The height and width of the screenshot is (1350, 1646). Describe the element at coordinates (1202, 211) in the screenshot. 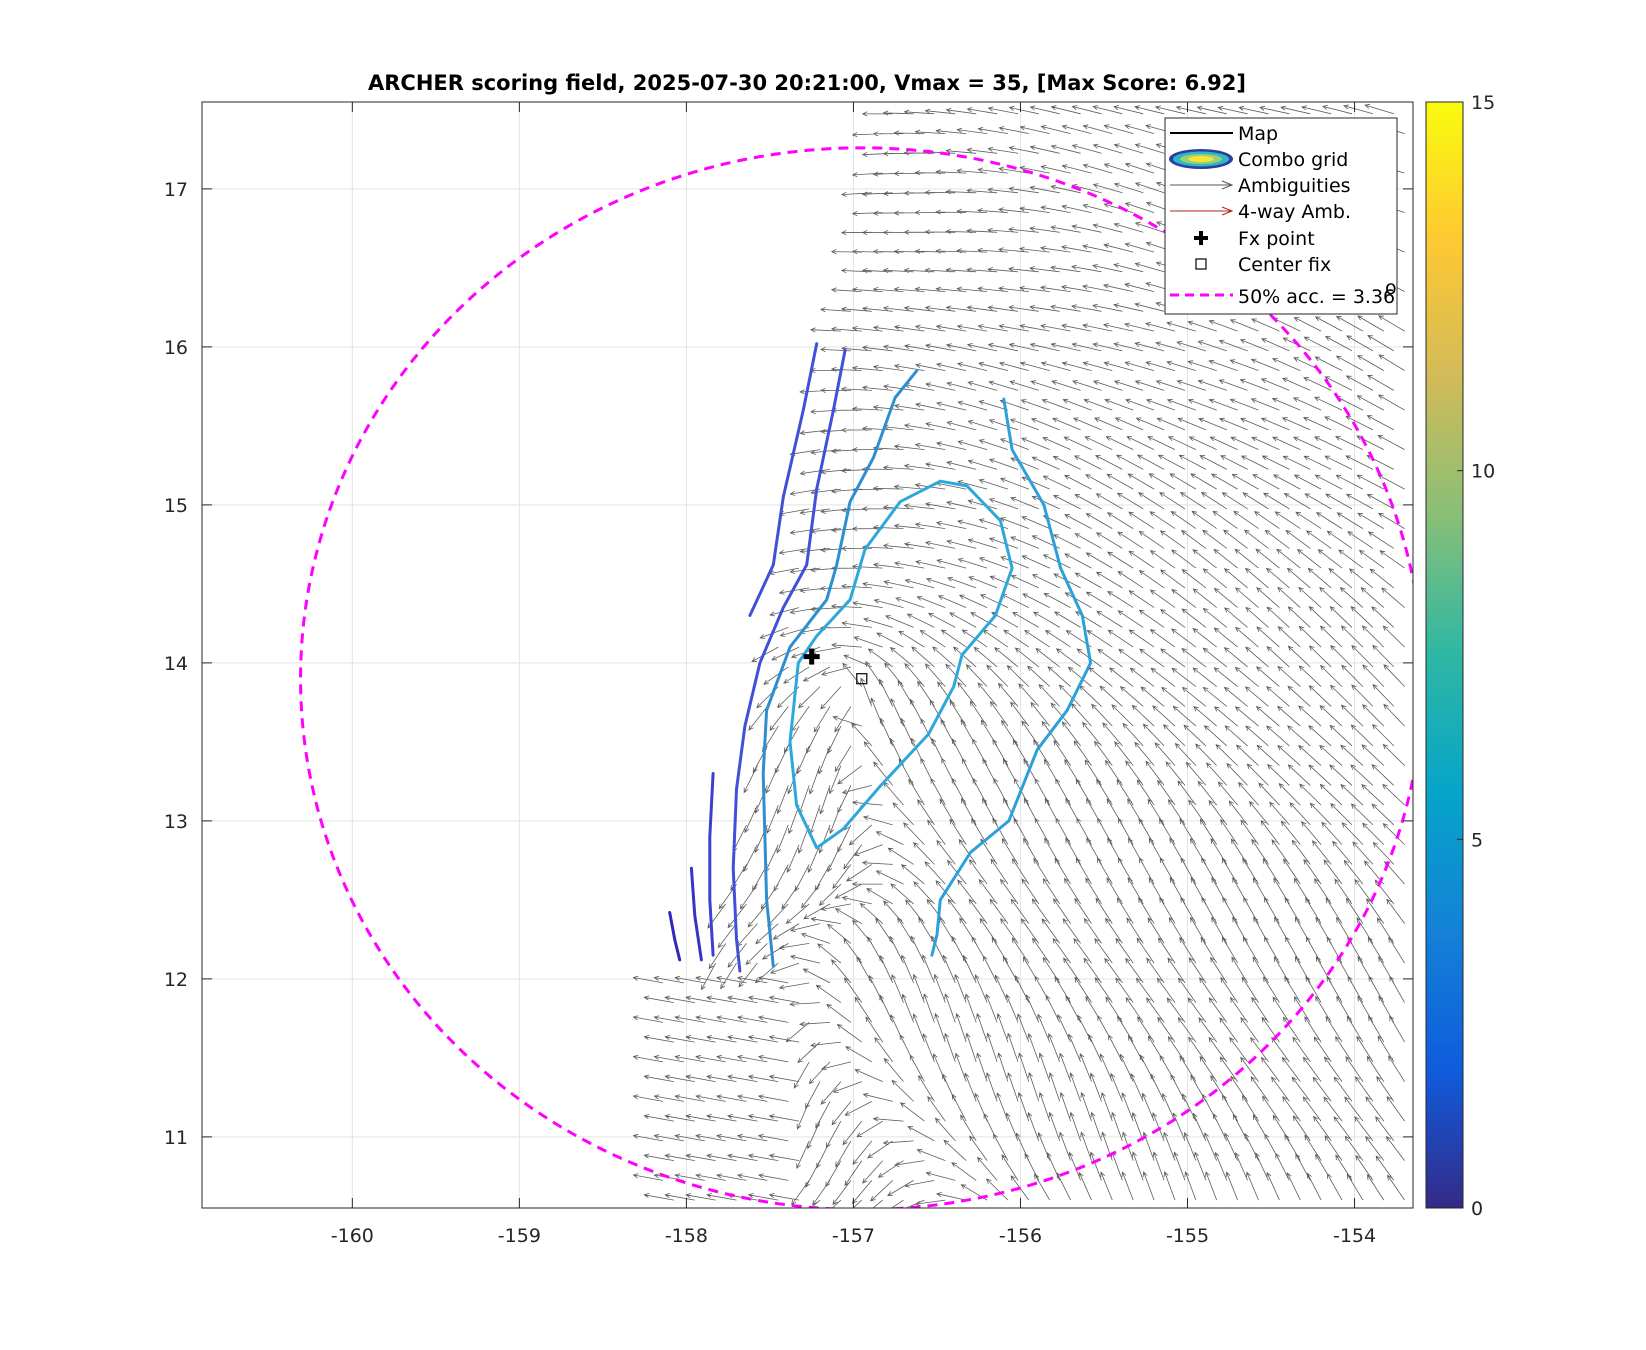

I see `legend-4way-swatch` at that location.